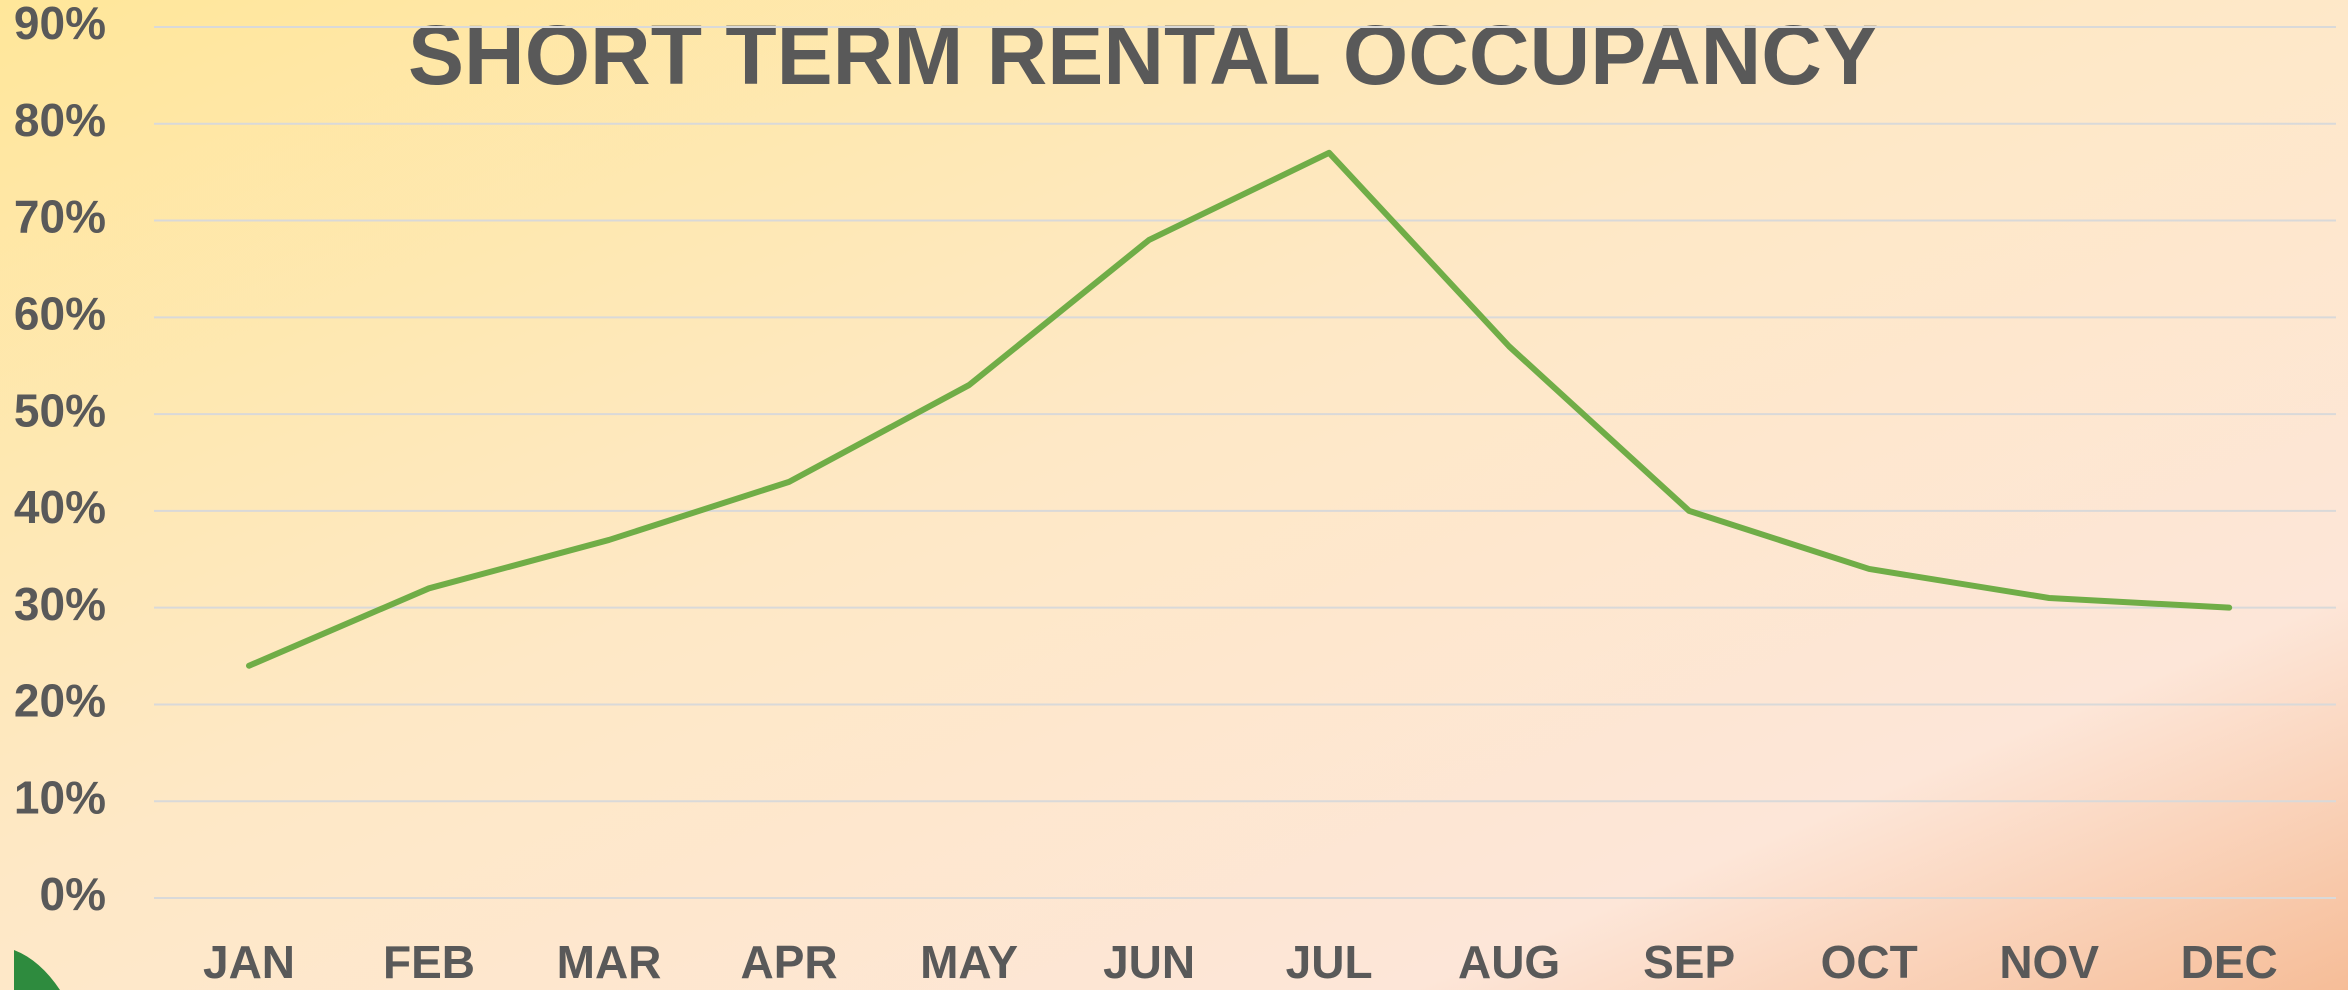 The width and height of the screenshot is (2348, 990). I want to click on x-tick-label: APR, so click(788, 962).